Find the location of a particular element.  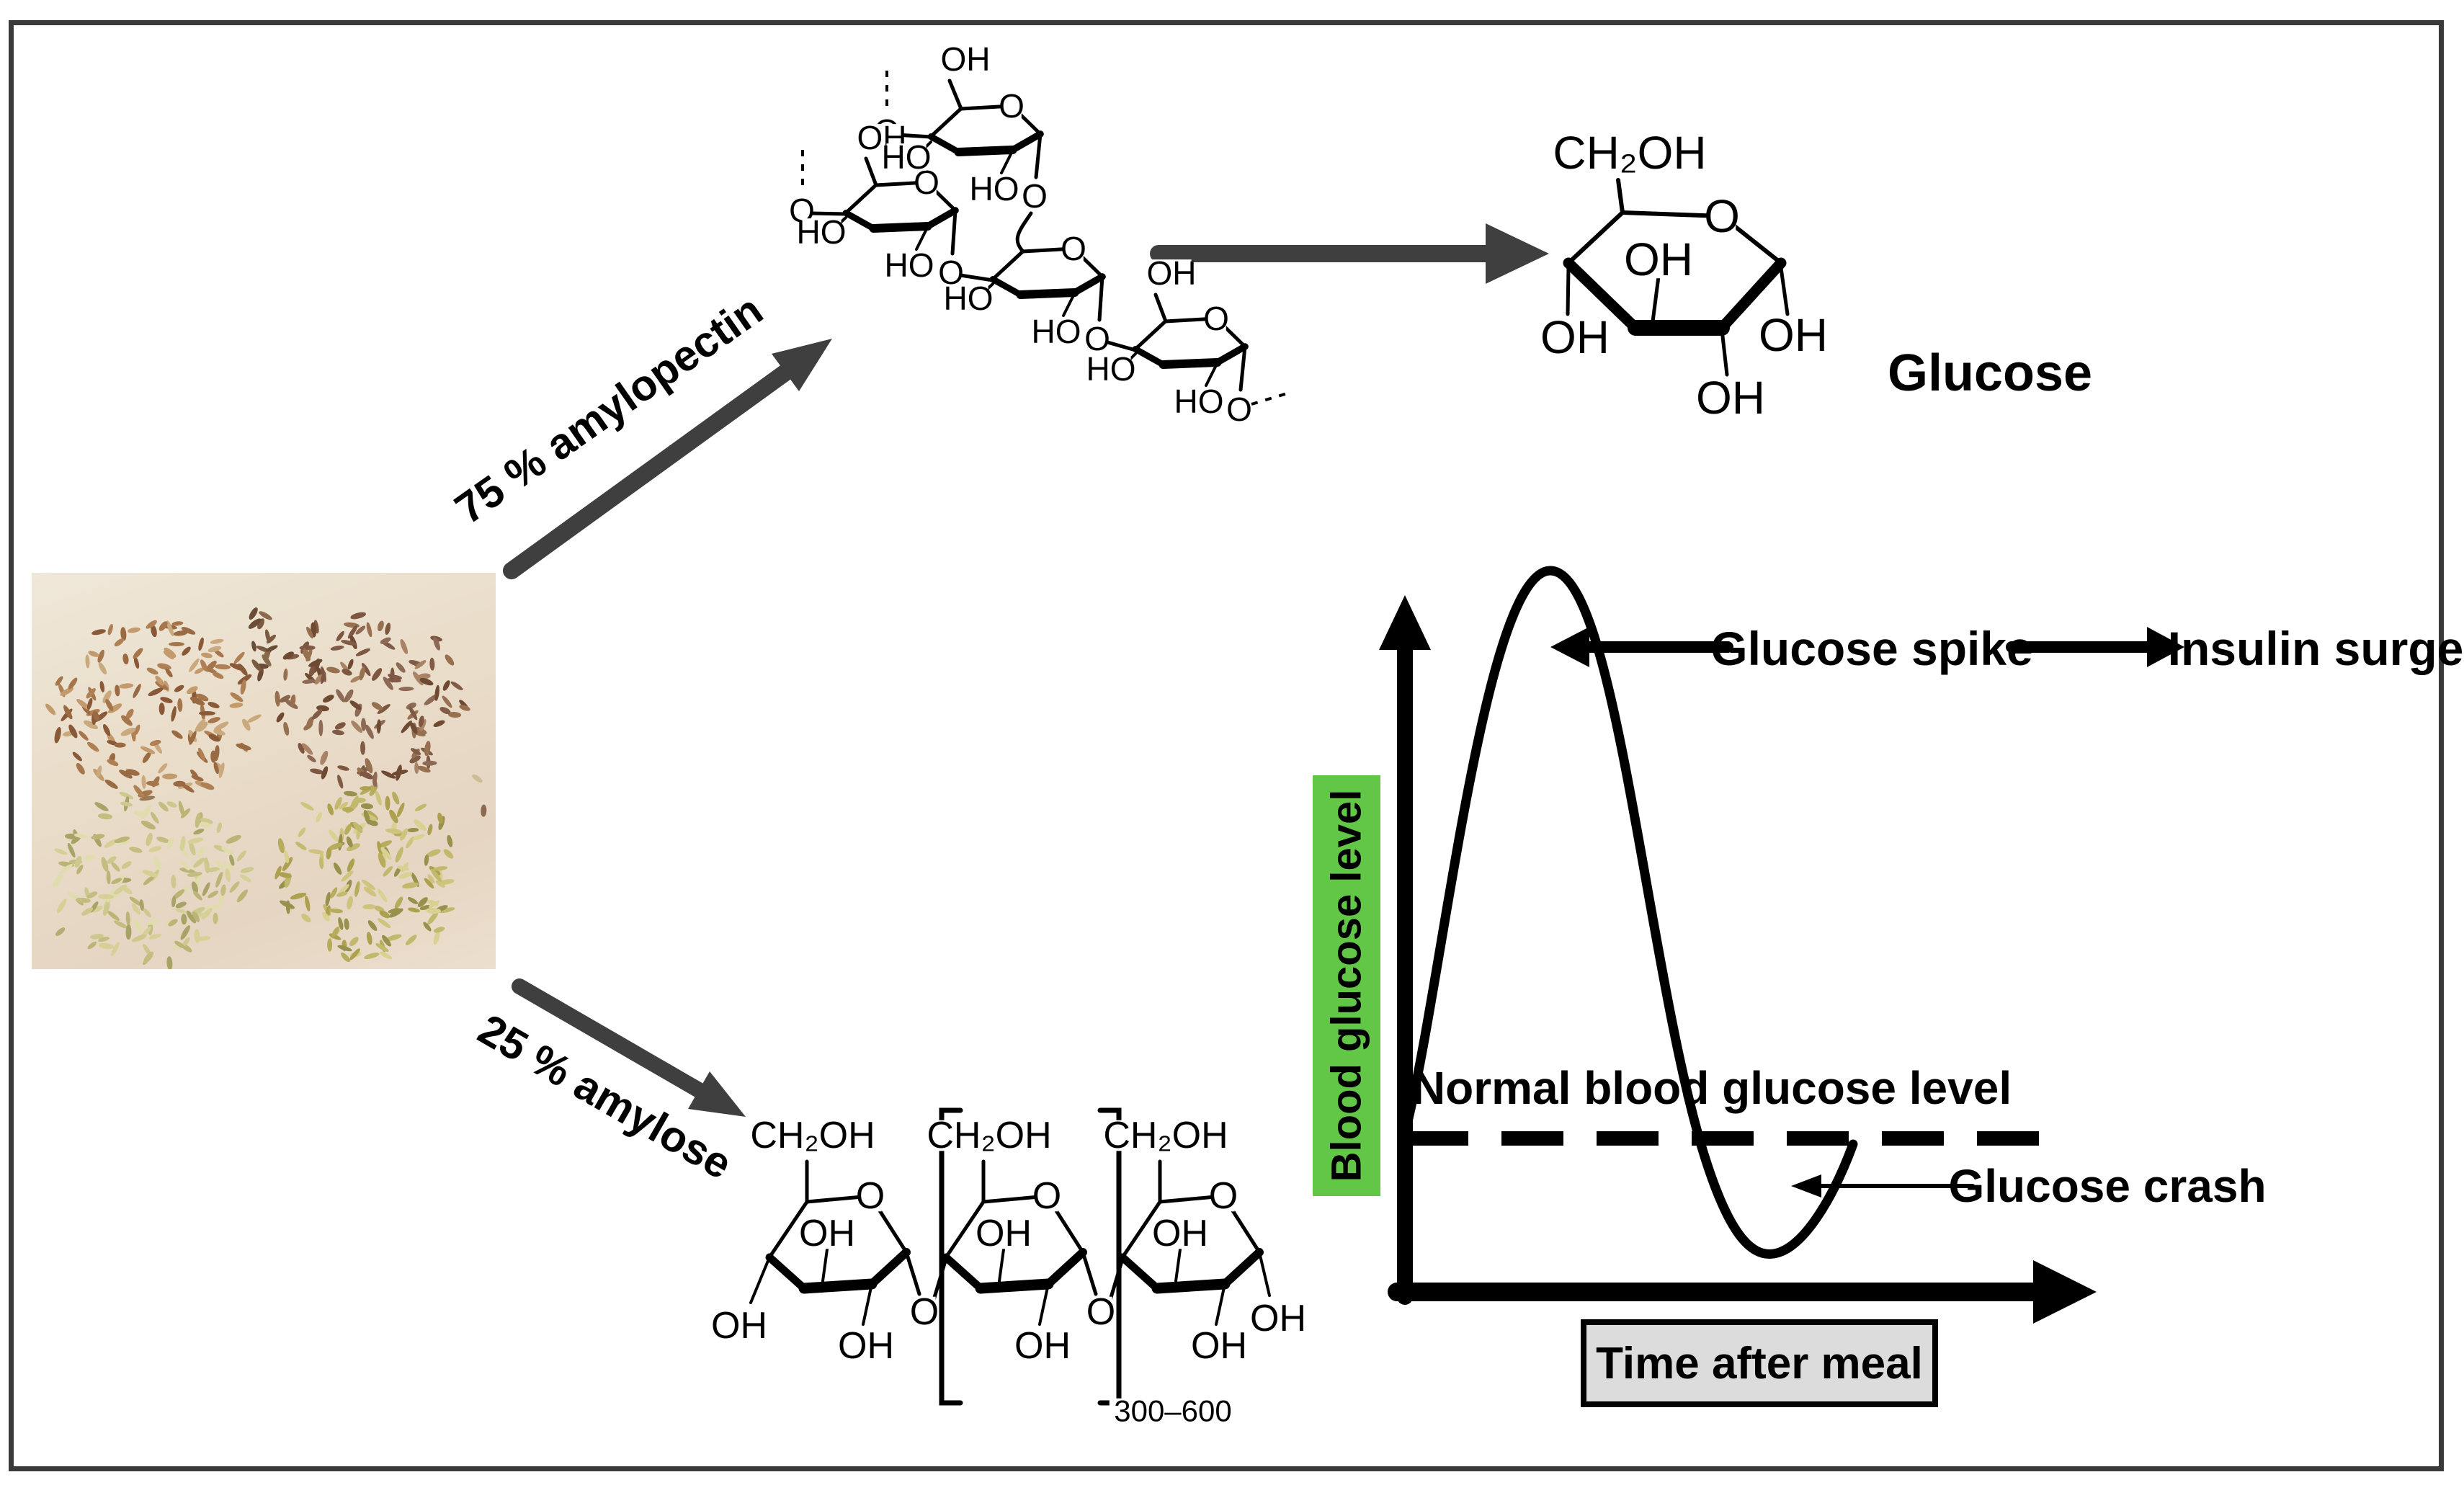

repeat-count-label: 300–600 is located at coordinates (1173, 1411).